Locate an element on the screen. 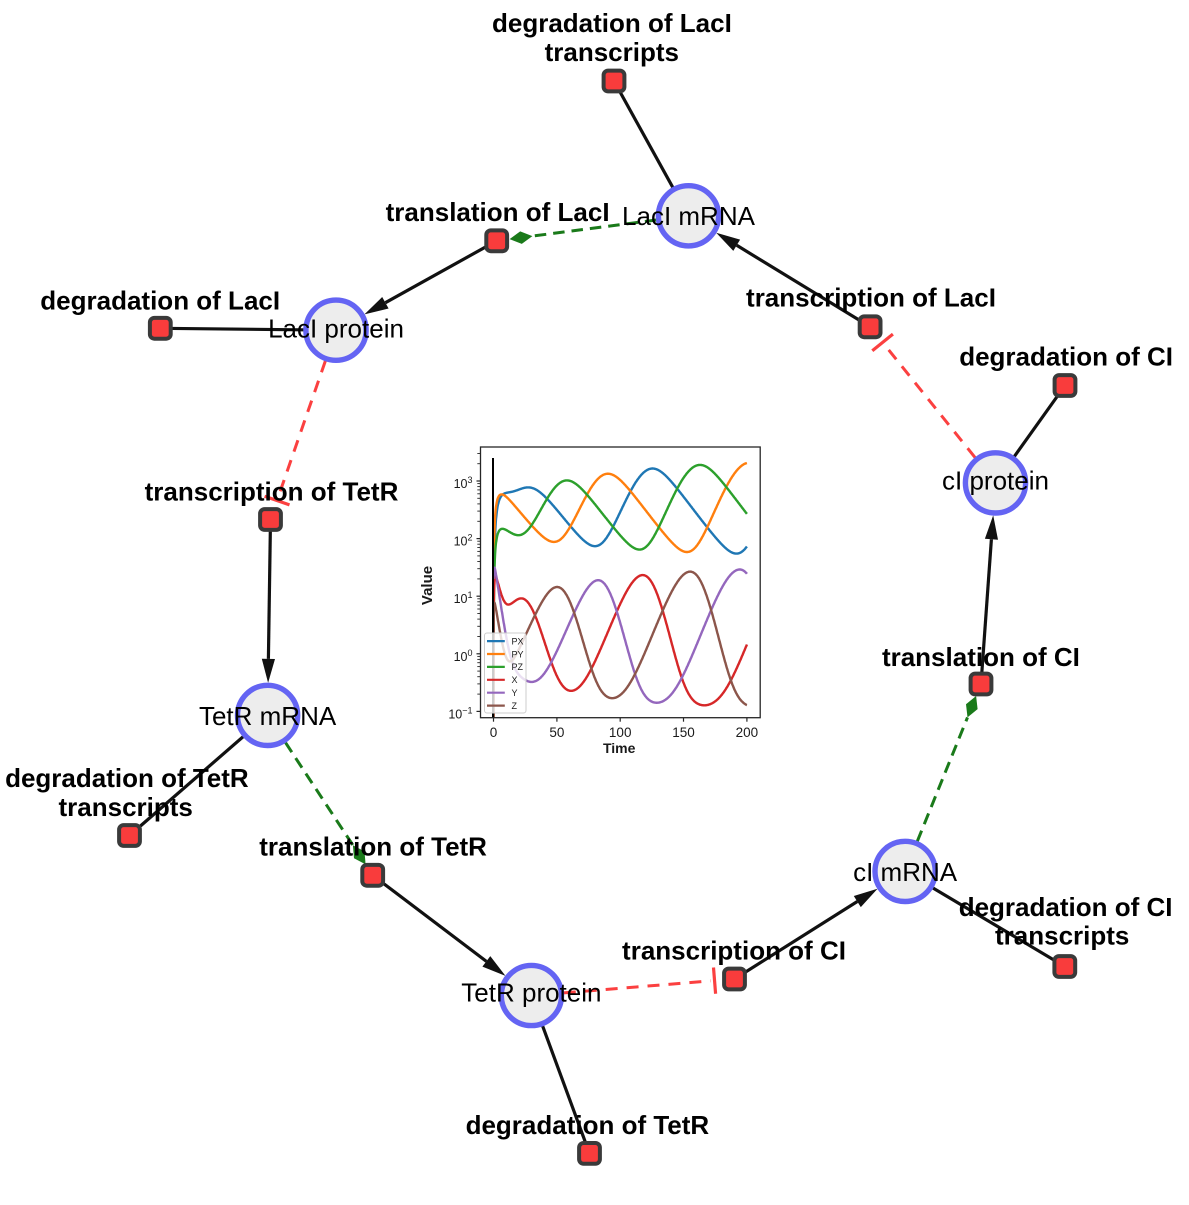  svg-text: 50 is located at coordinates (556, 732).